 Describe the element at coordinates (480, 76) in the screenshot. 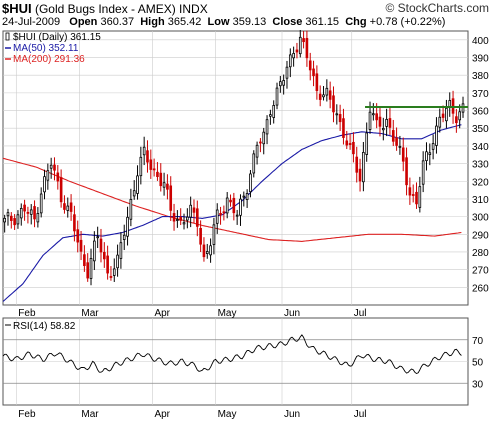

I see `price-tick-label: 380` at that location.